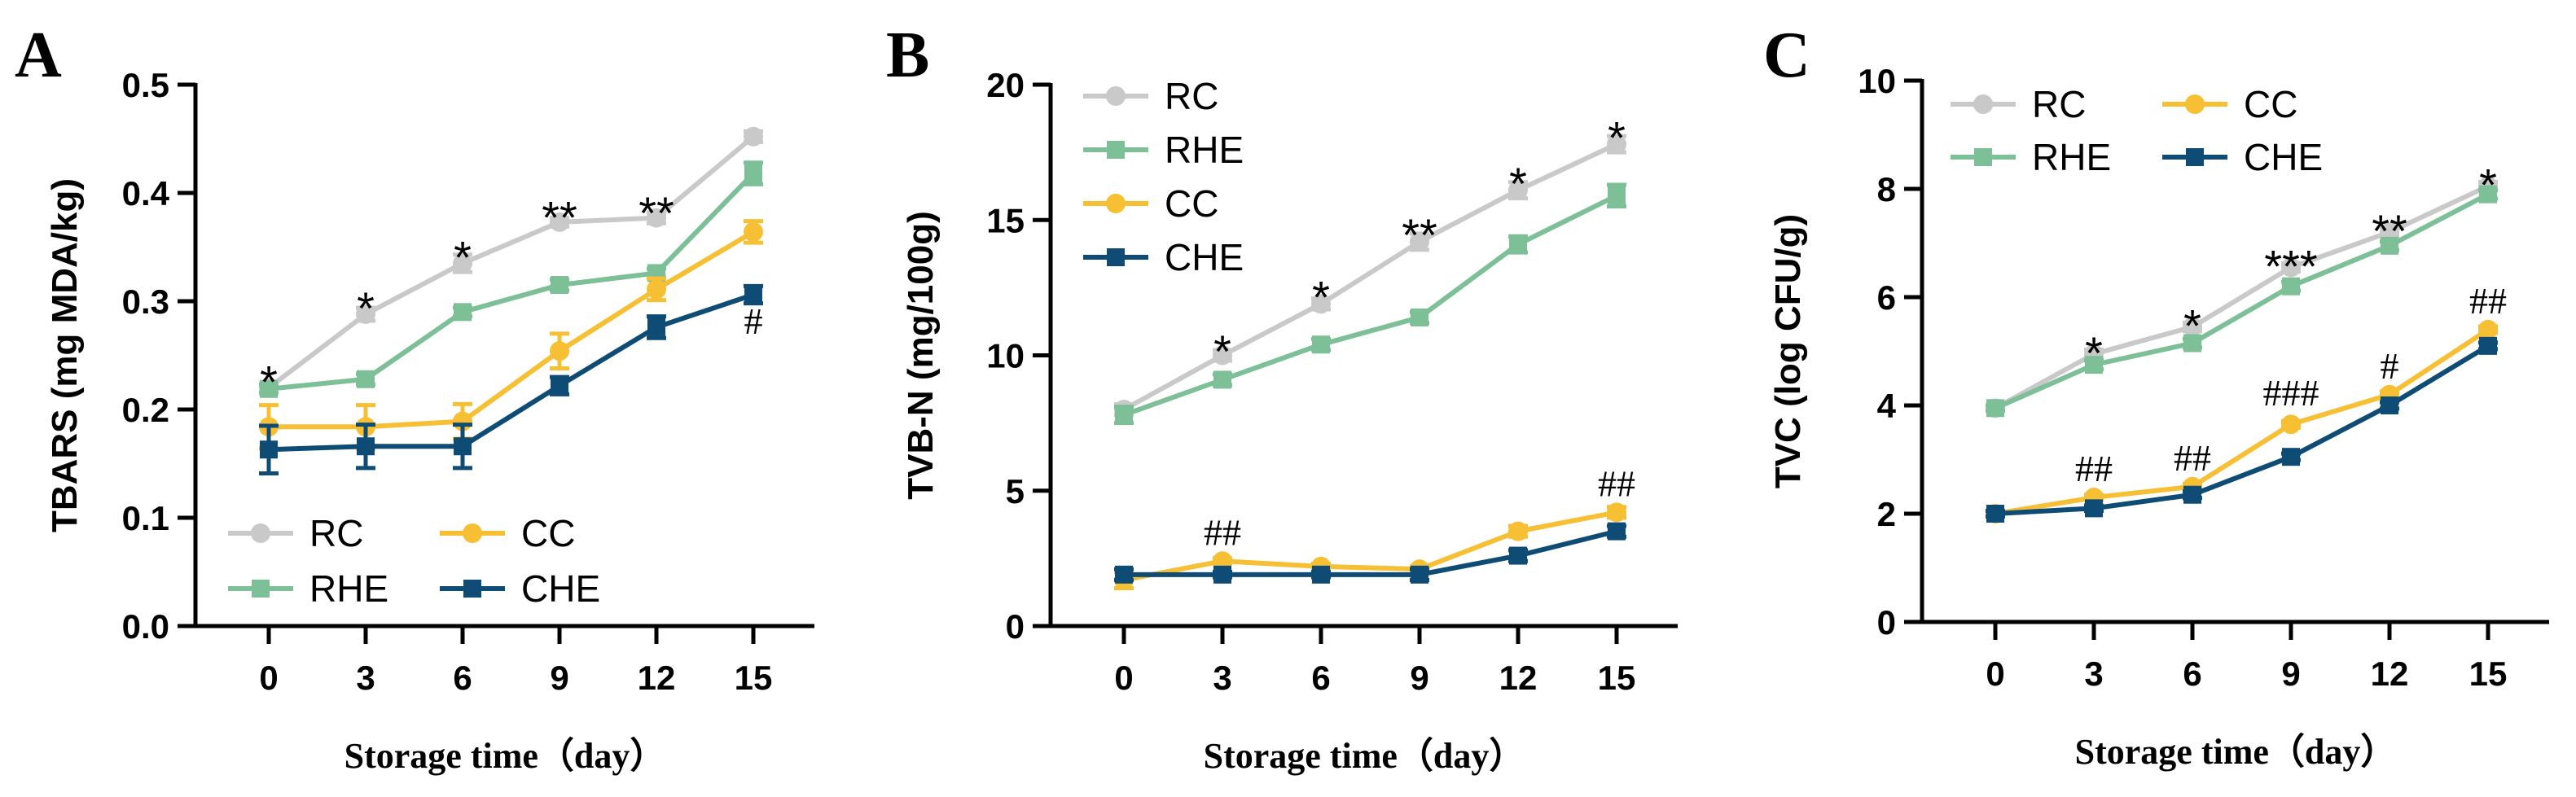 The image size is (2576, 797). I want to click on panel-a-y-tick-label: 0.1, so click(145, 518).